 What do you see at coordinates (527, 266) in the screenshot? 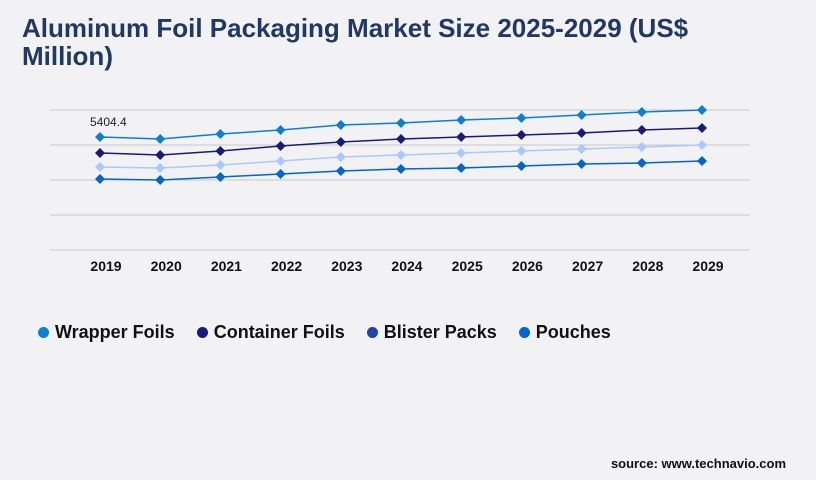
I see `x-tick-label: 2026` at bounding box center [527, 266].